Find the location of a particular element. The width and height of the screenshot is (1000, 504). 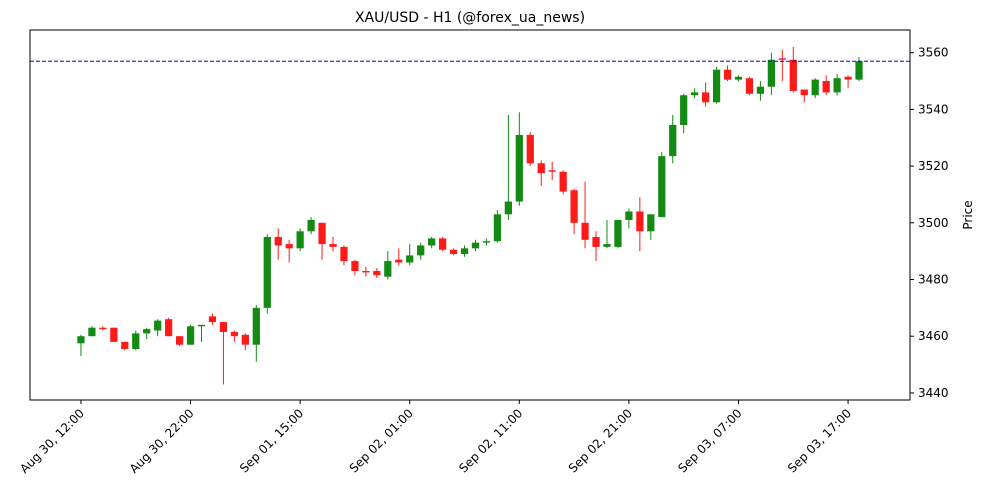

chart-title: XAU/USD - H1 (@forex_ua_news) is located at coordinates (470, 18).